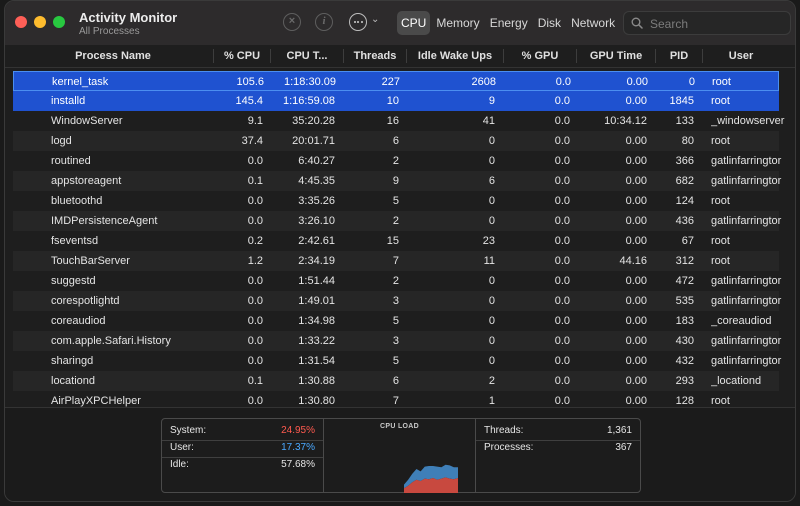 This screenshot has width=800, height=506. I want to click on tab-disk: Disk, so click(549, 23).